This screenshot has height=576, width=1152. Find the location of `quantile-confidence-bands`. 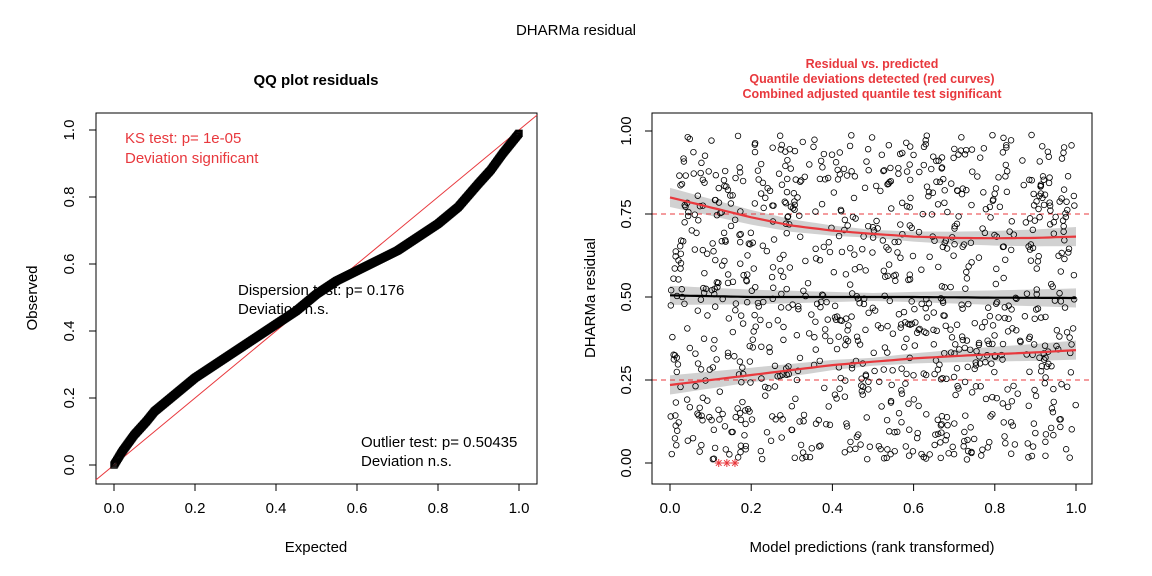

quantile-confidence-bands is located at coordinates (873, 291).